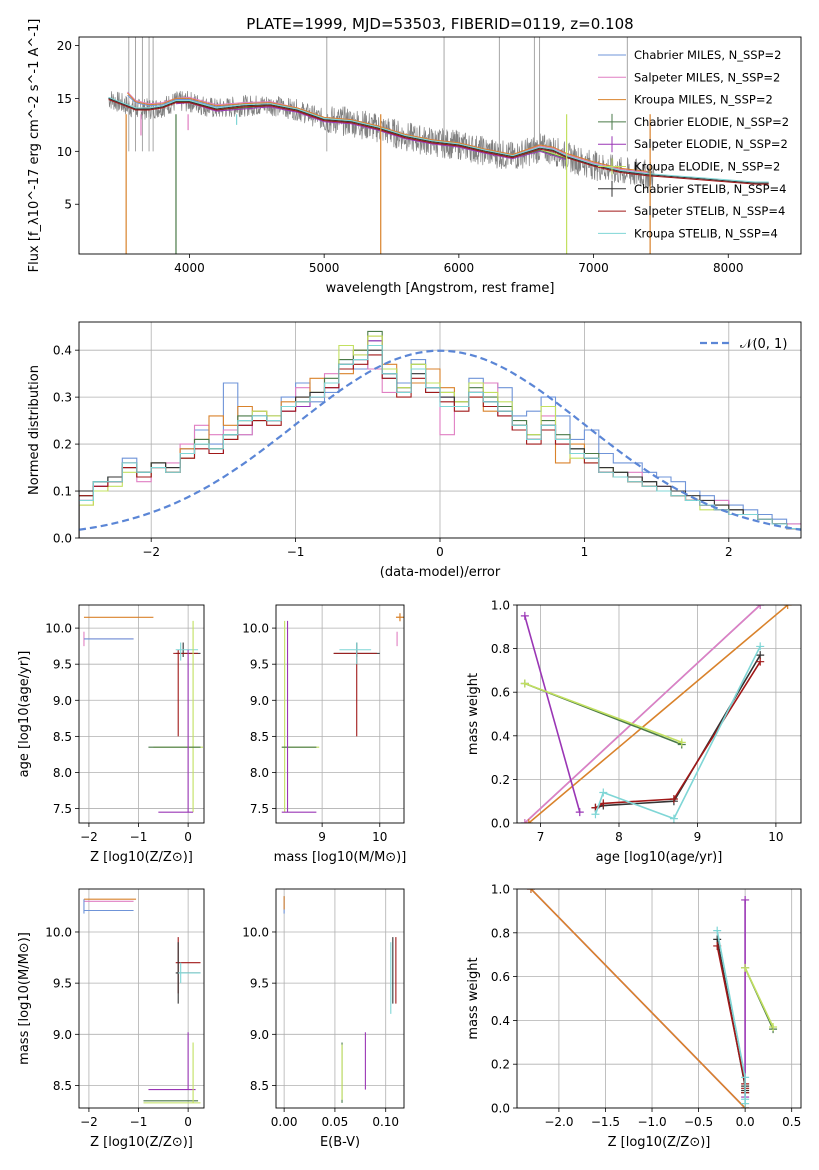 This screenshot has width=819, height=1170. I want to click on weight-line-chabrier-stelib, so click(678, 731).